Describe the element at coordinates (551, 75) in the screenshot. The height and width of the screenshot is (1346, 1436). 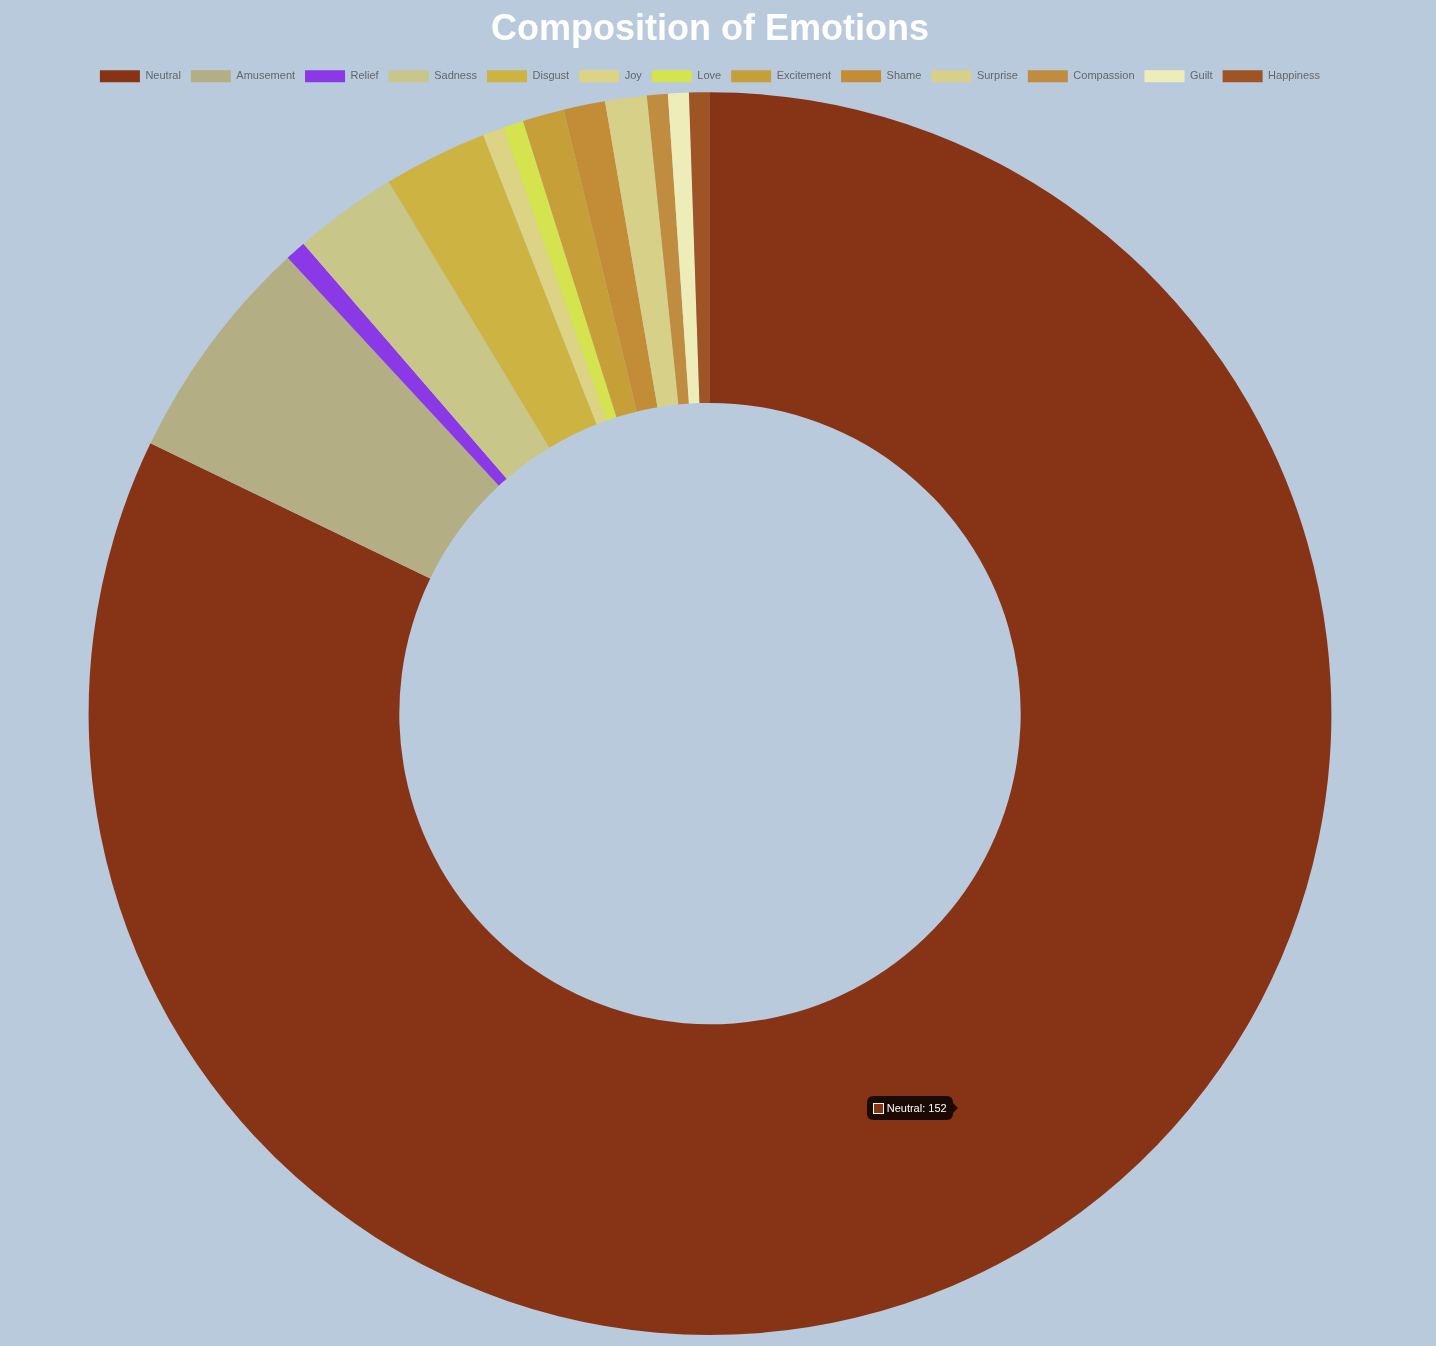
I see `legend-label: Disgust` at that location.